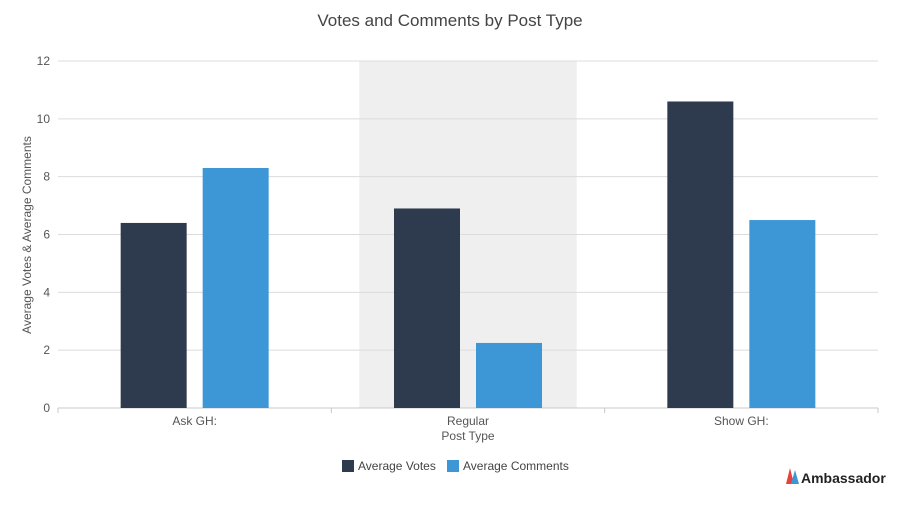 Image resolution: width=900 pixels, height=506 pixels. I want to click on ambassador-logo: Ambassador, so click(836, 477).